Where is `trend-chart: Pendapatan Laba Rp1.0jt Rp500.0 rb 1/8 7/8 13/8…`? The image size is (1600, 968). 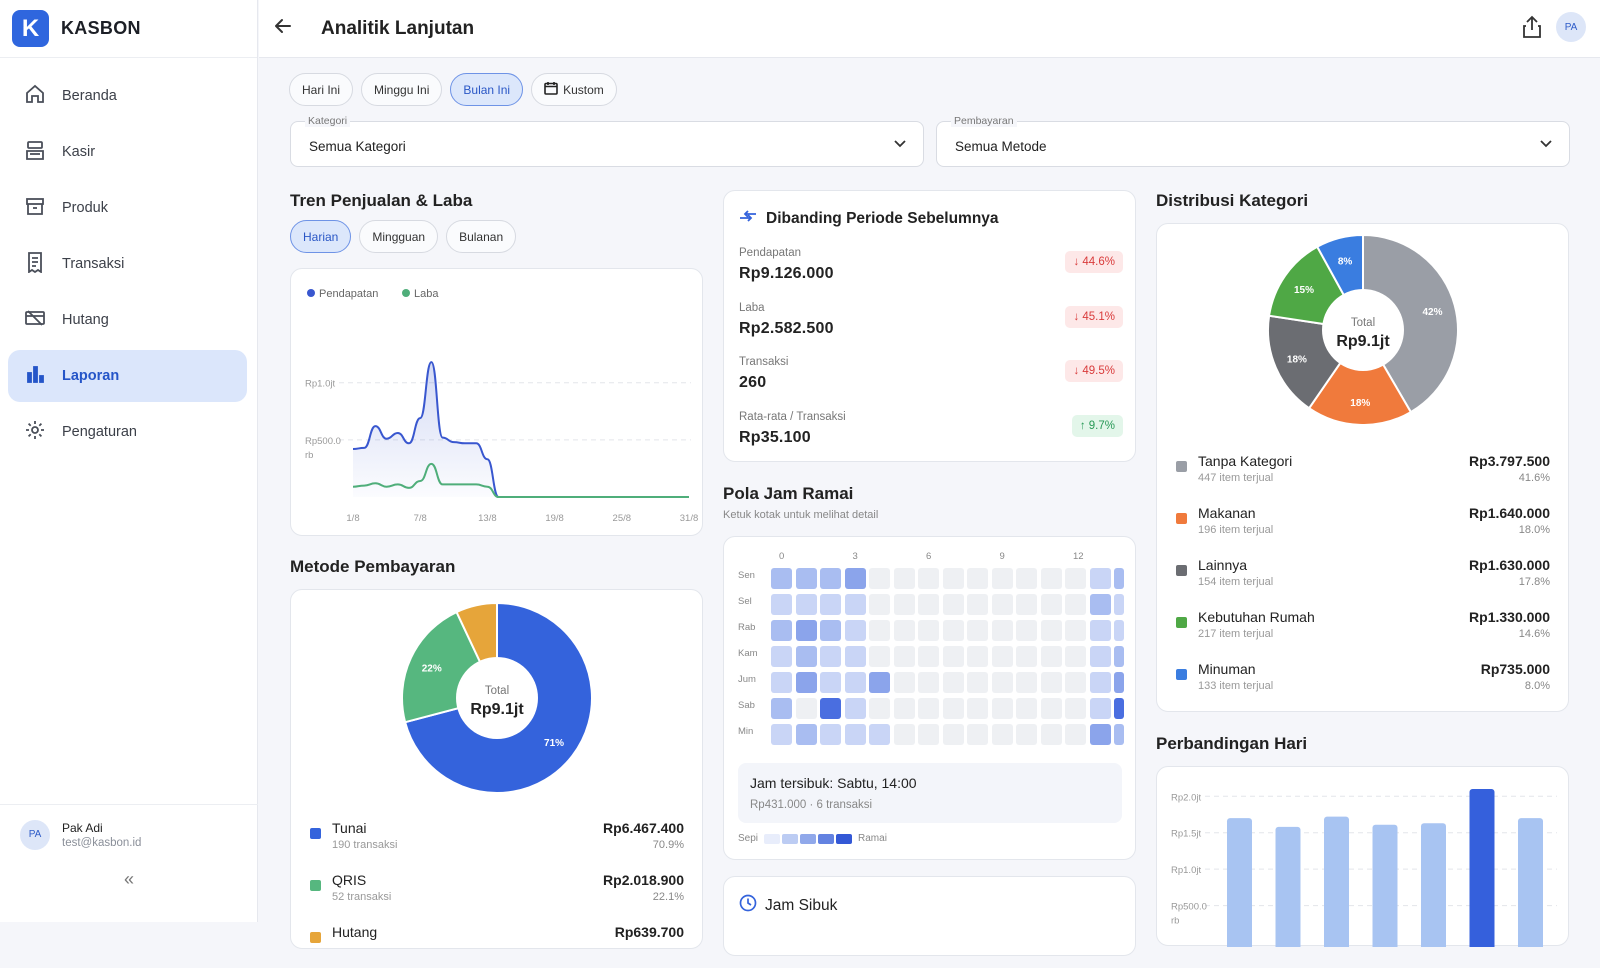 trend-chart: Pendapatan Laba Rp1.0jt Rp500.0 rb 1/8 7/8 13/8… is located at coordinates (497, 403).